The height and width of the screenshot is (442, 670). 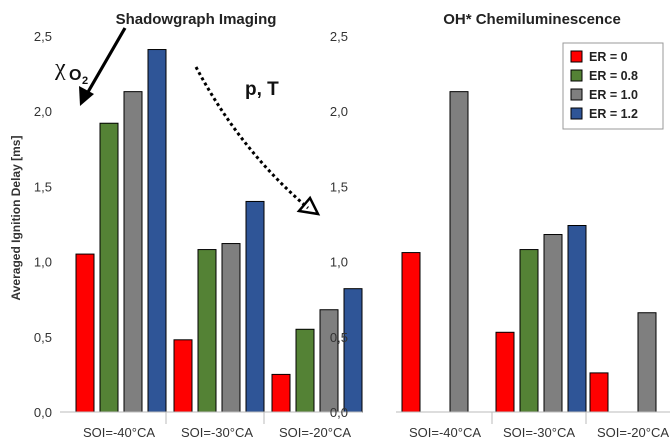 What do you see at coordinates (613, 114) in the screenshot?
I see `legend-label-er3: ER = 1.2` at bounding box center [613, 114].